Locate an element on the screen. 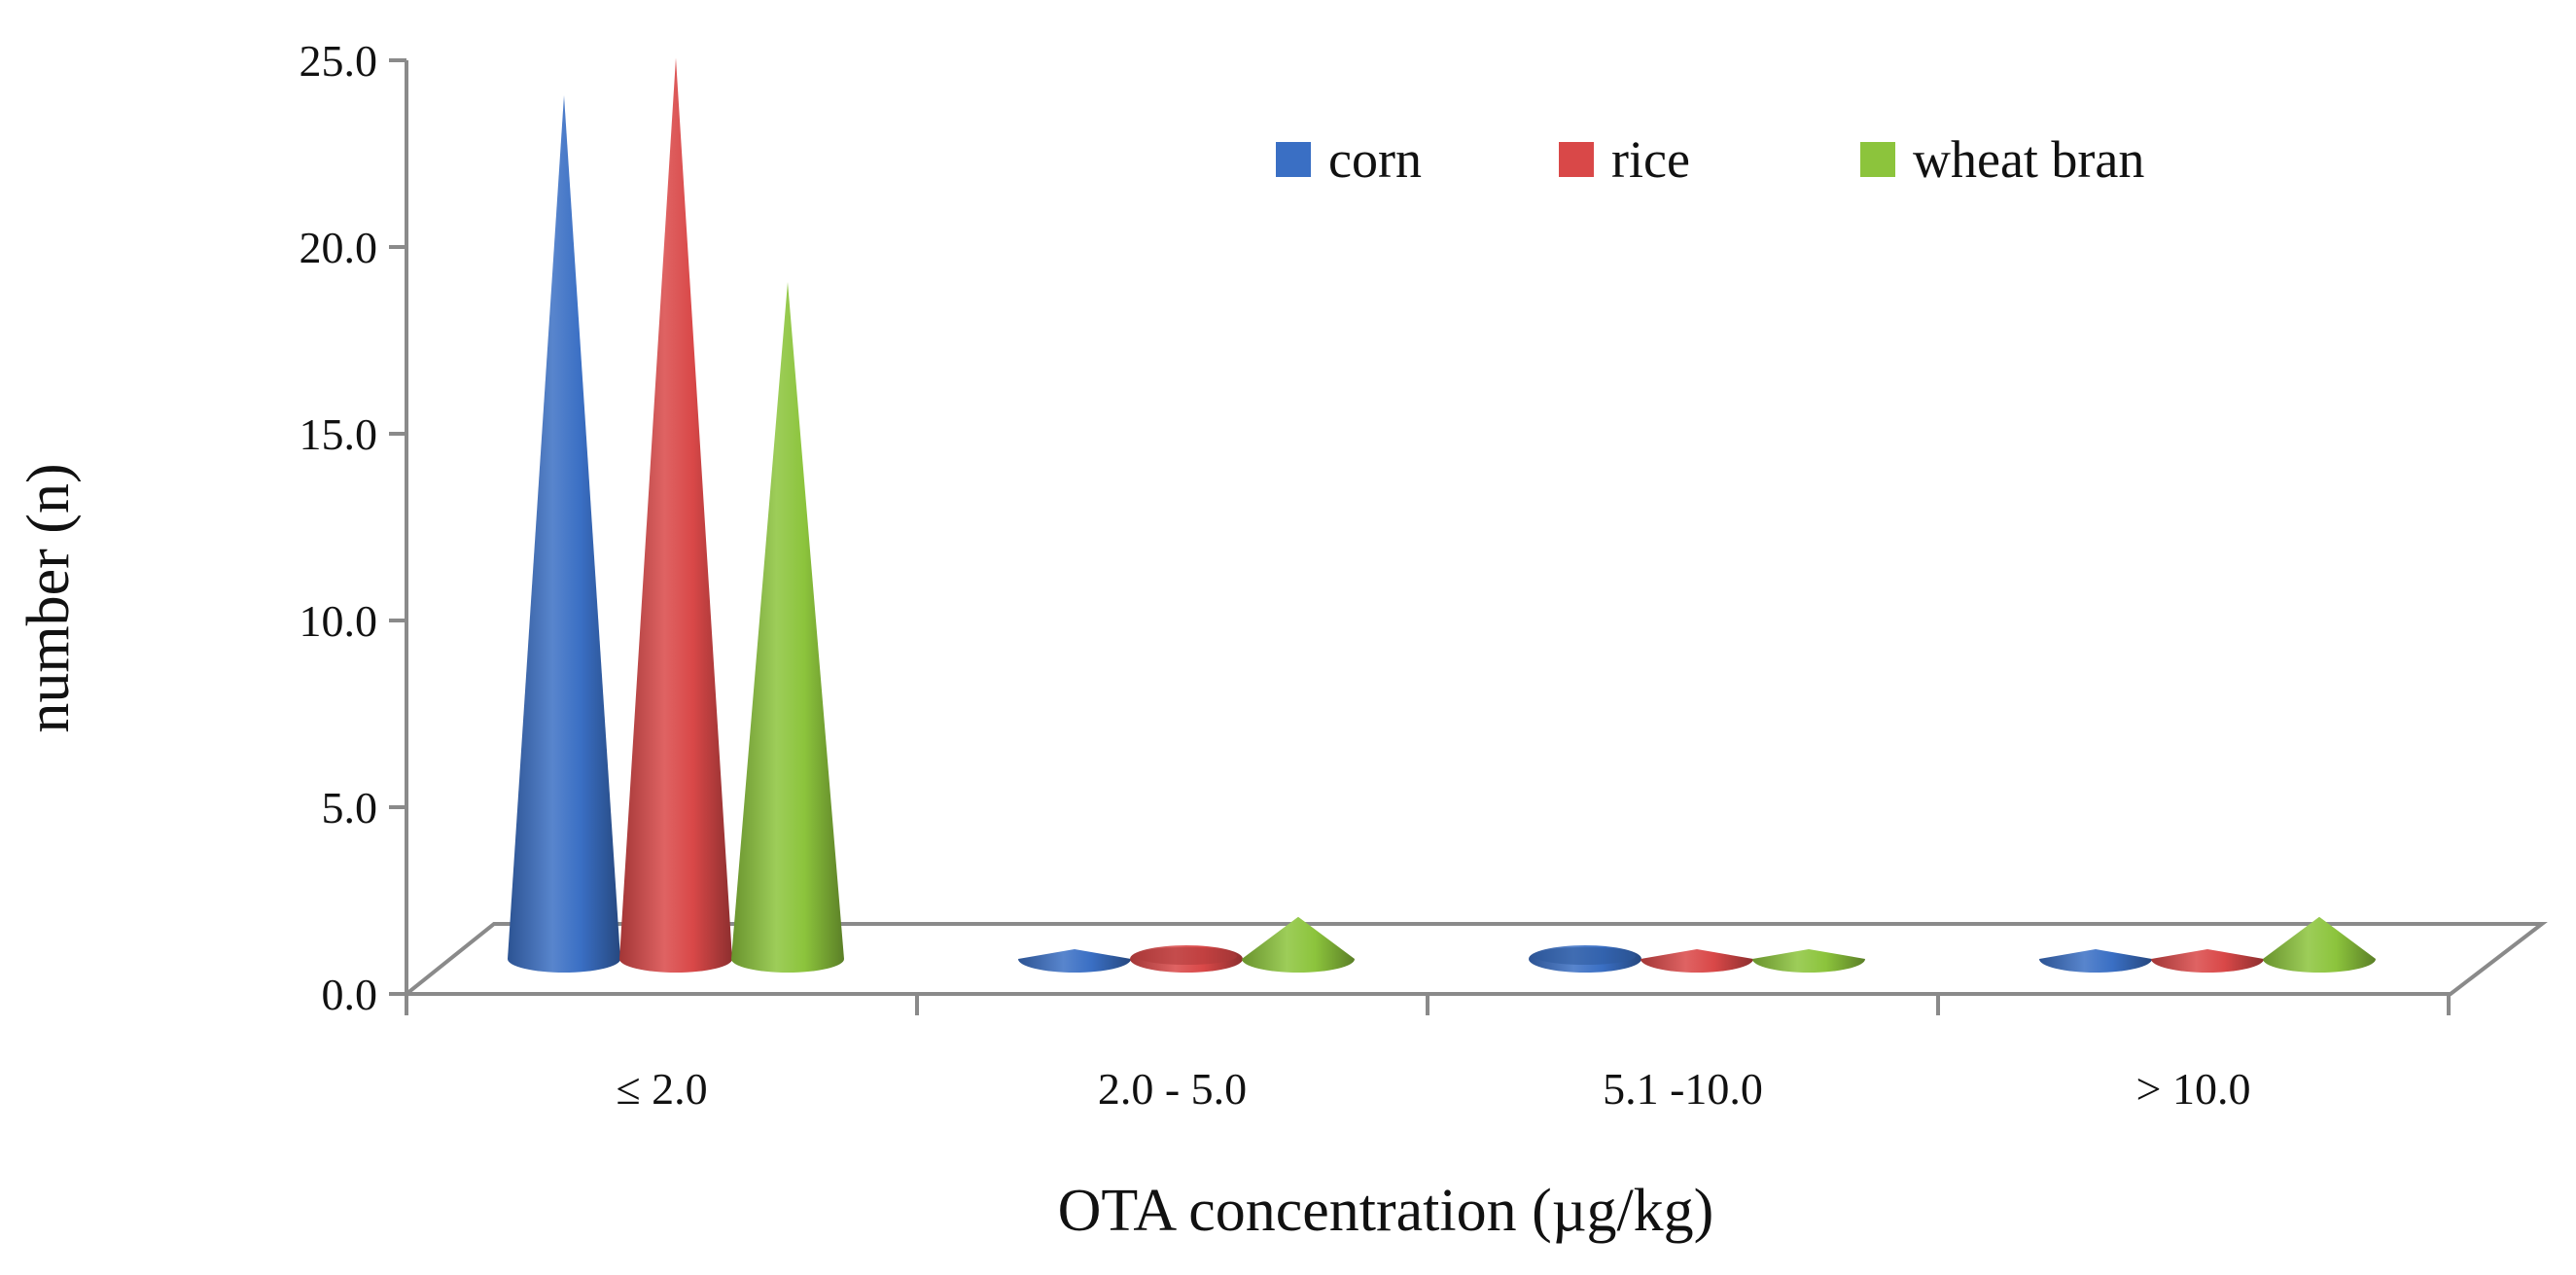  x-axis-ticks: ≤ 2.0 2.0 - 5.0 5.1 -10.0 > 10.0 is located at coordinates (1428, 1054).